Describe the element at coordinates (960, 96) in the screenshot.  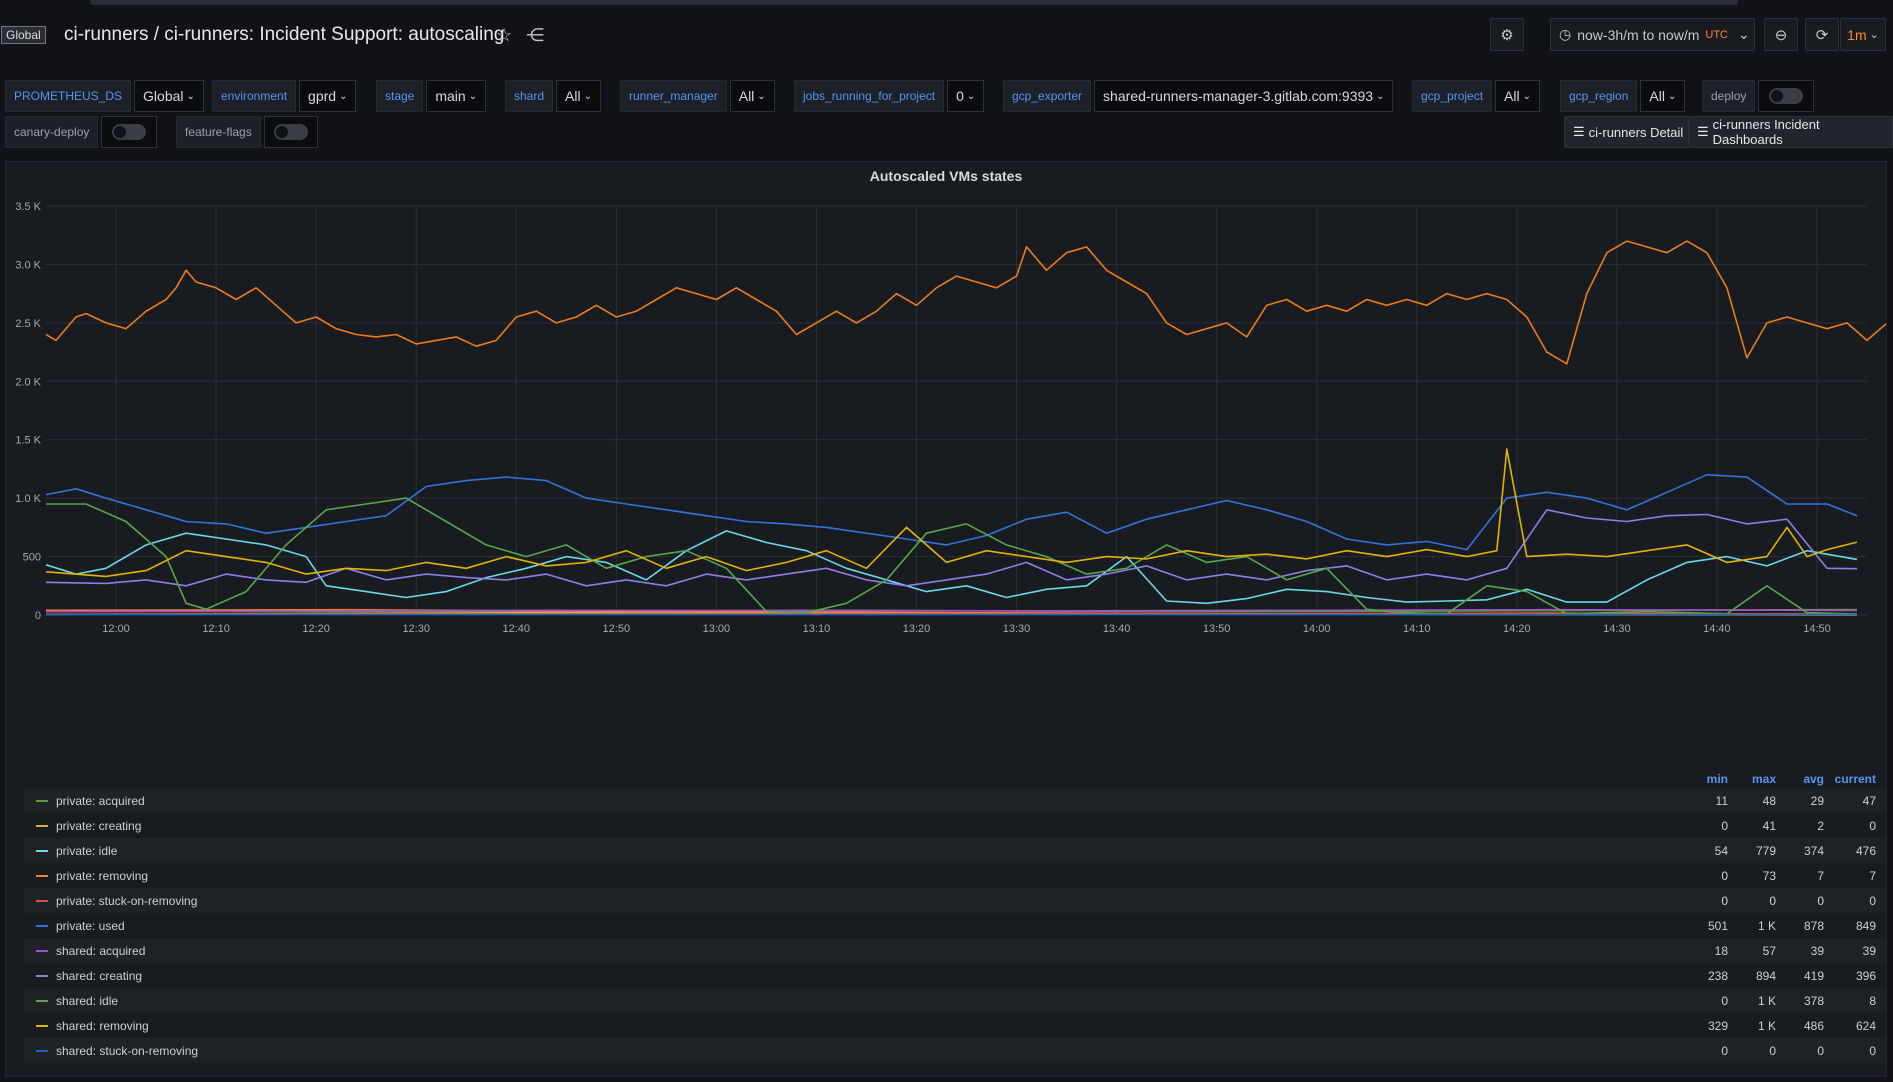
I see `var-value: 0` at that location.